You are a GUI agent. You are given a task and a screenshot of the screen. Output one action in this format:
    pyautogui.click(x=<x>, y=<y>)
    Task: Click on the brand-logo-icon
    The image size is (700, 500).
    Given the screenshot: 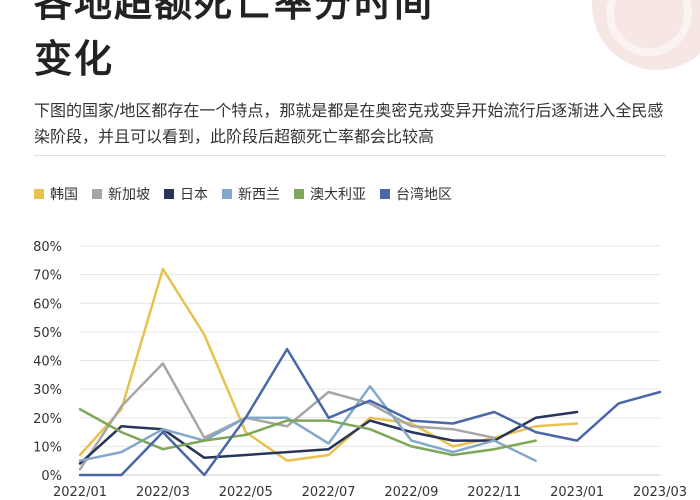 What is the action you would take?
    pyautogui.click(x=649, y=28)
    